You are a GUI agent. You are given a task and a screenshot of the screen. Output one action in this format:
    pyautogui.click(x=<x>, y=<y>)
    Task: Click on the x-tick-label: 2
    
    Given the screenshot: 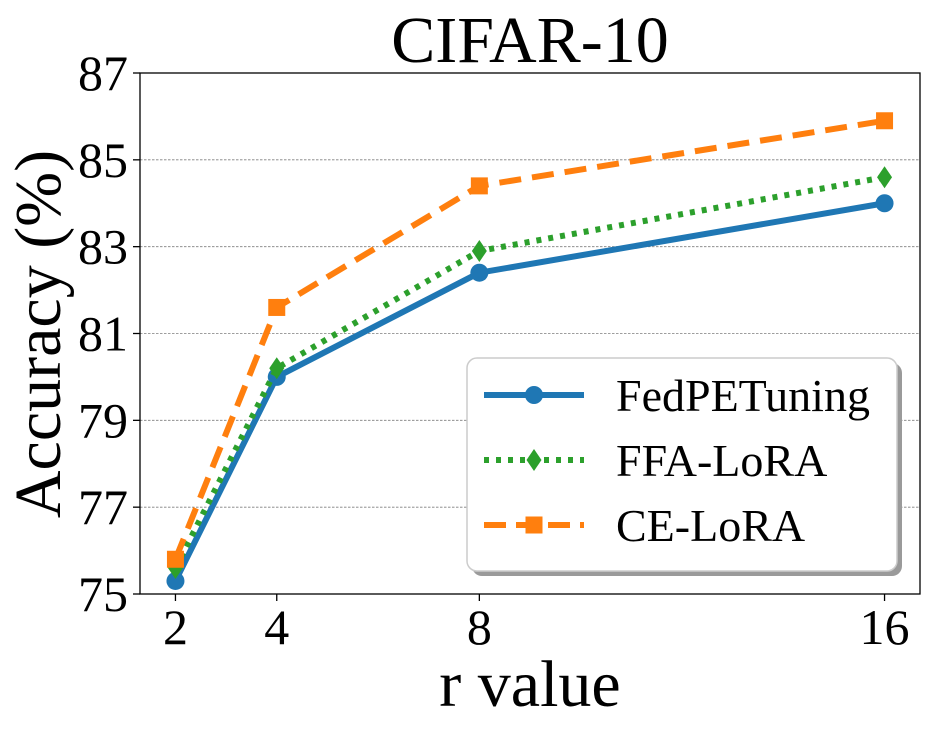 What is the action you would take?
    pyautogui.click(x=175, y=627)
    